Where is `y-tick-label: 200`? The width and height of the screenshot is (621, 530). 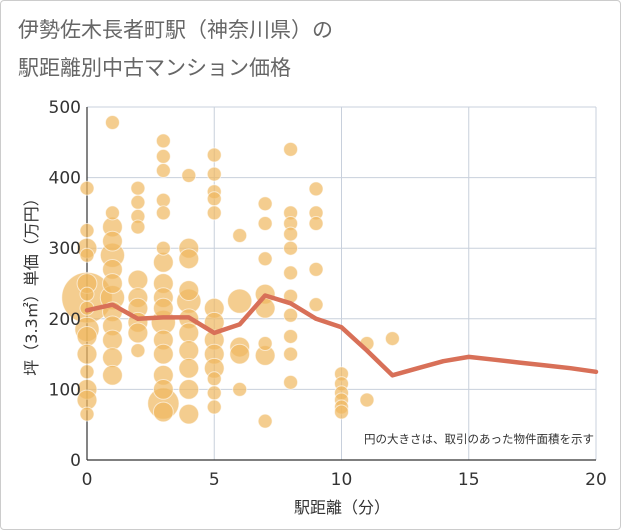
y-tick-label: 200 is located at coordinates (65, 320).